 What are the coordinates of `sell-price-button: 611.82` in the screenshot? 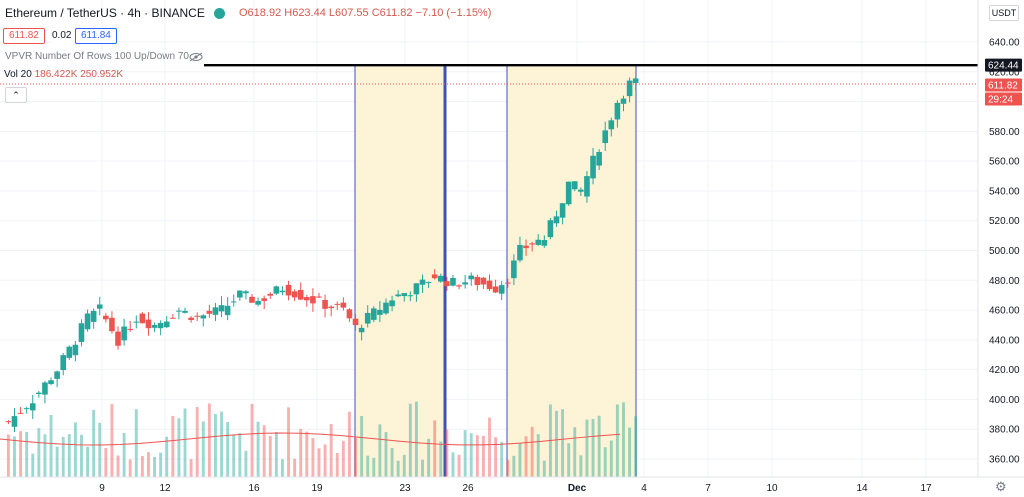 It's located at (24, 36).